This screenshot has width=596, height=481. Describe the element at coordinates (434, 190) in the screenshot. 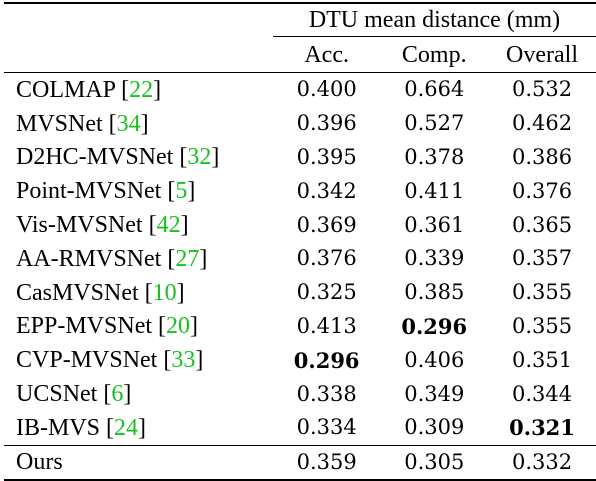

I see `comp-value: 0.411` at that location.